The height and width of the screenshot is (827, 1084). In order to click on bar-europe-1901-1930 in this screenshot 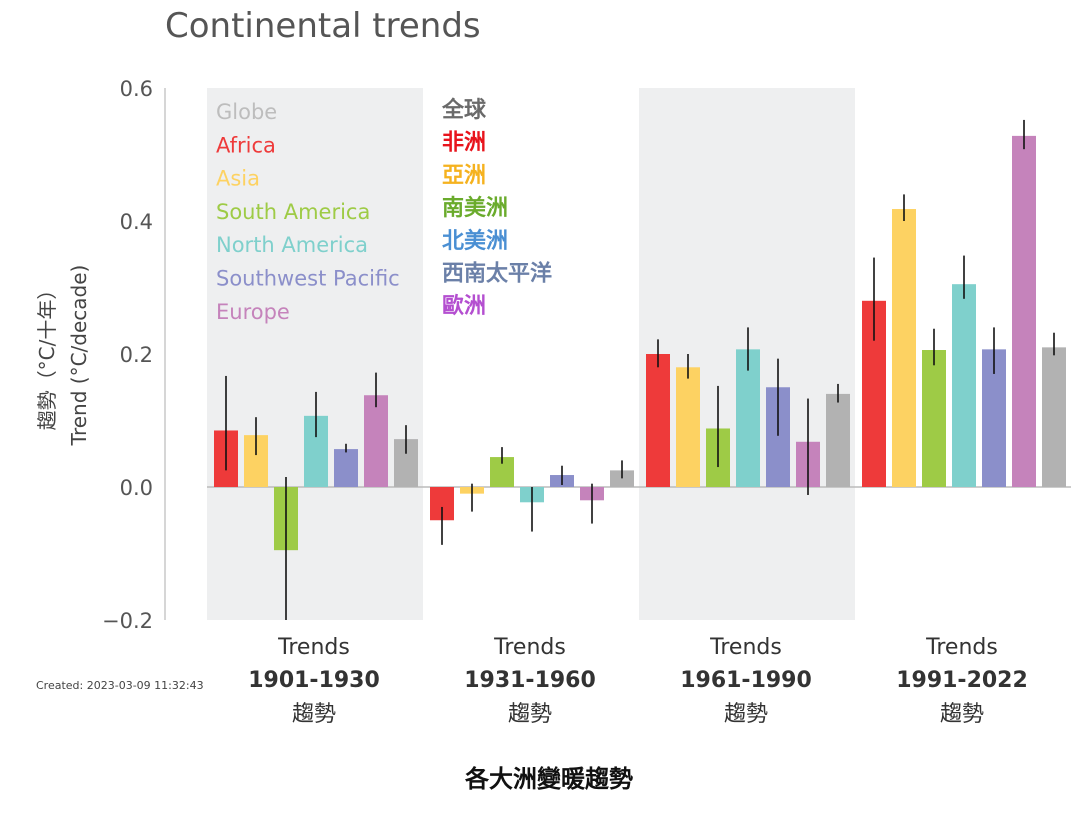, I will do `click(376, 441)`.